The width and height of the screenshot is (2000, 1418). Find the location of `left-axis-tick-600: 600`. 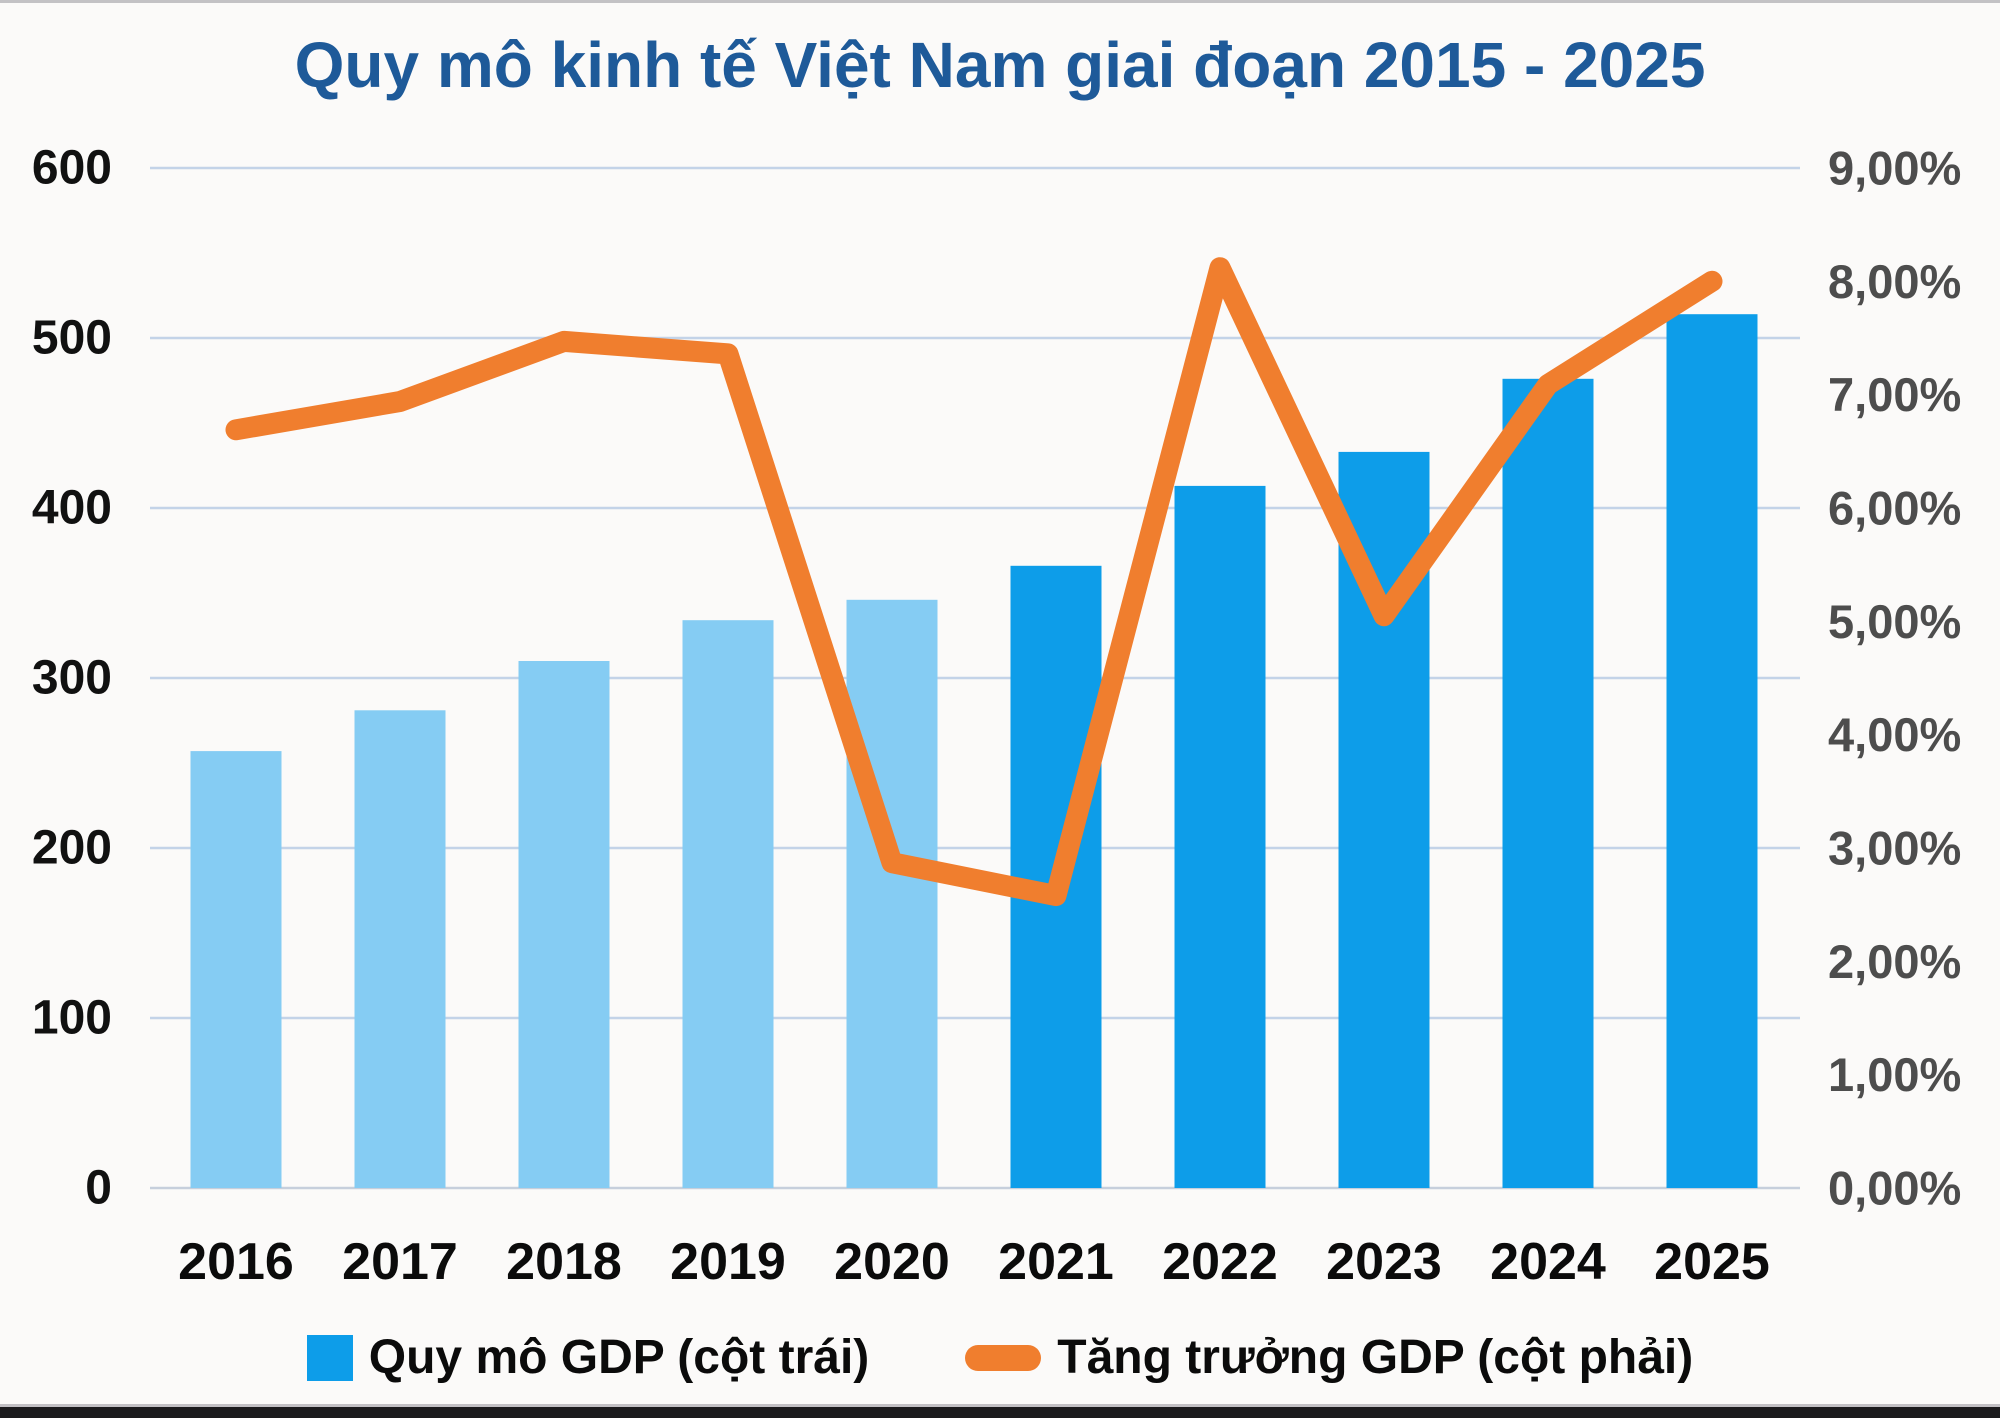

left-axis-tick-600: 600 is located at coordinates (72, 168).